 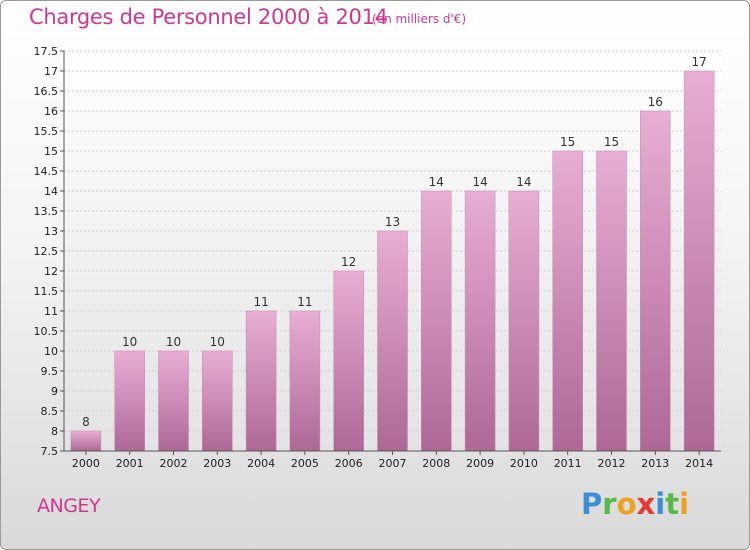 I want to click on chart-subtitle: (en milliers d'€), so click(x=419, y=19).